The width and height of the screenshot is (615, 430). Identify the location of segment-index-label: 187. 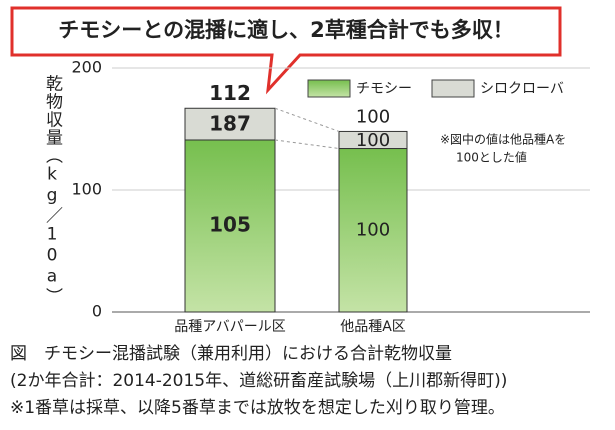
(230, 124).